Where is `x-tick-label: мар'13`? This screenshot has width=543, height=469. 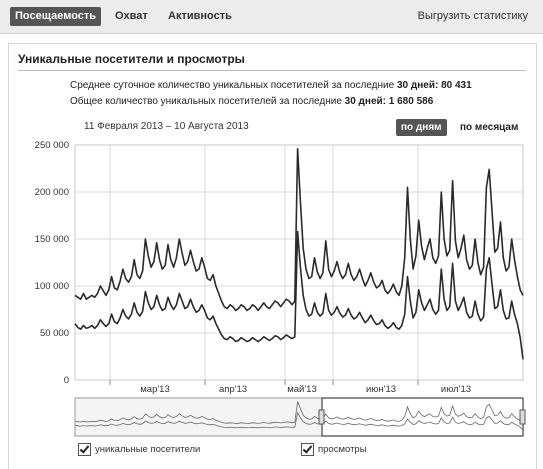 x-tick-label: мар'13 is located at coordinates (154, 389).